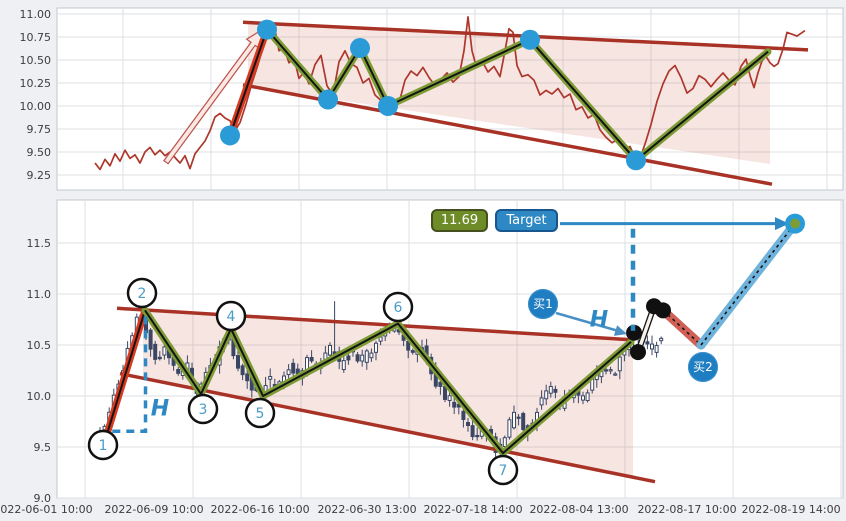 Image resolution: width=846 pixels, height=521 pixels. I want to click on white-seg, so click(646, 329).